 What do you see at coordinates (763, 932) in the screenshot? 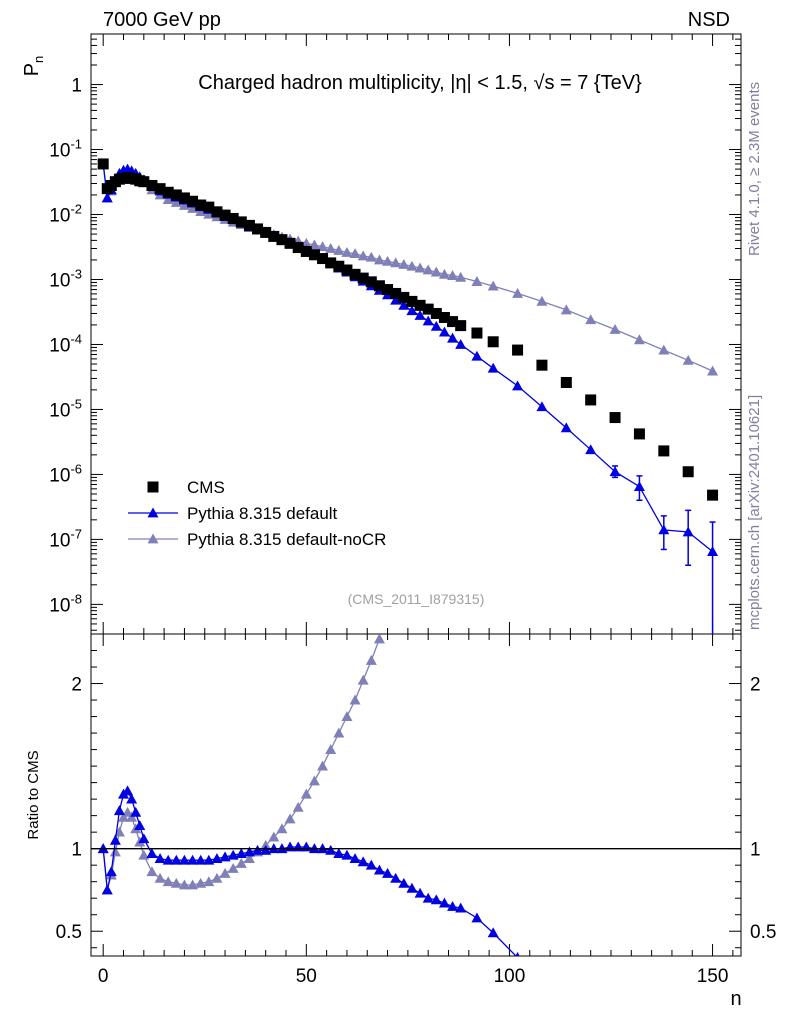
I see `ratio-y-tick-label-right: 0.5` at bounding box center [763, 932].